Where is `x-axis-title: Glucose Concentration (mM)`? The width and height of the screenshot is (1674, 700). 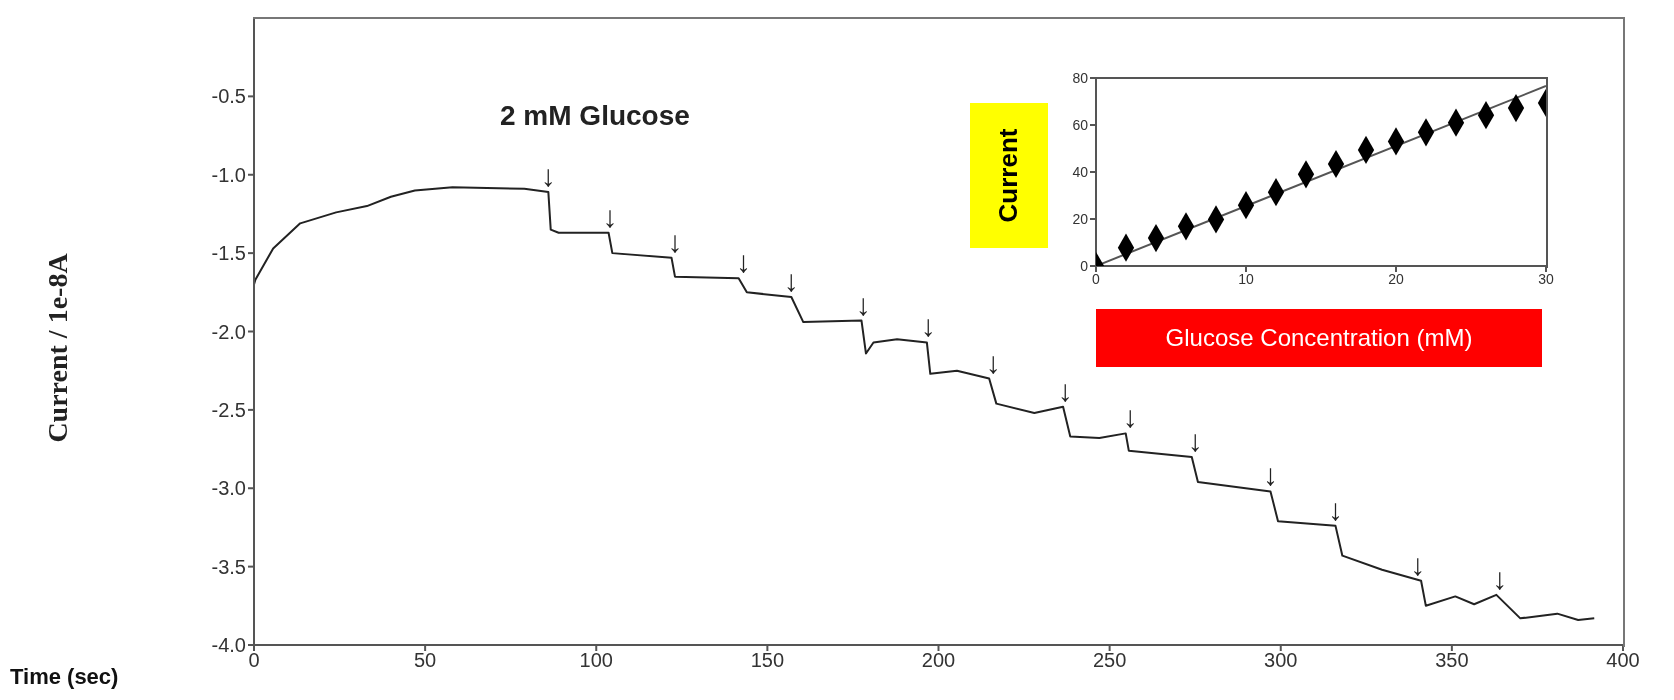
x-axis-title: Glucose Concentration (mM) is located at coordinates (1319, 338).